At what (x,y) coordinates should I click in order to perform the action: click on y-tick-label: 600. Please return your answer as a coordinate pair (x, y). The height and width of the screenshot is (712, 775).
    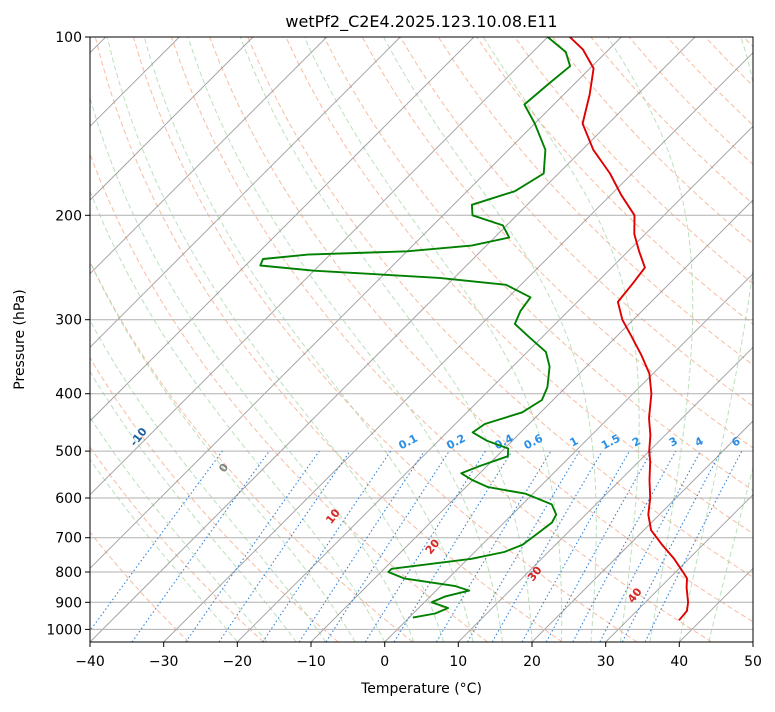
    Looking at the image, I should click on (68, 499).